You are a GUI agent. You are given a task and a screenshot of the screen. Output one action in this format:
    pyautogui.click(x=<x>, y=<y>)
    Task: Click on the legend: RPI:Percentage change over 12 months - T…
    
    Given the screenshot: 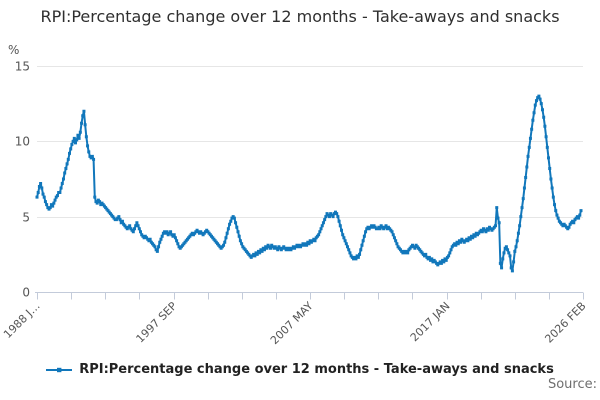 What is the action you would take?
    pyautogui.click(x=300, y=369)
    